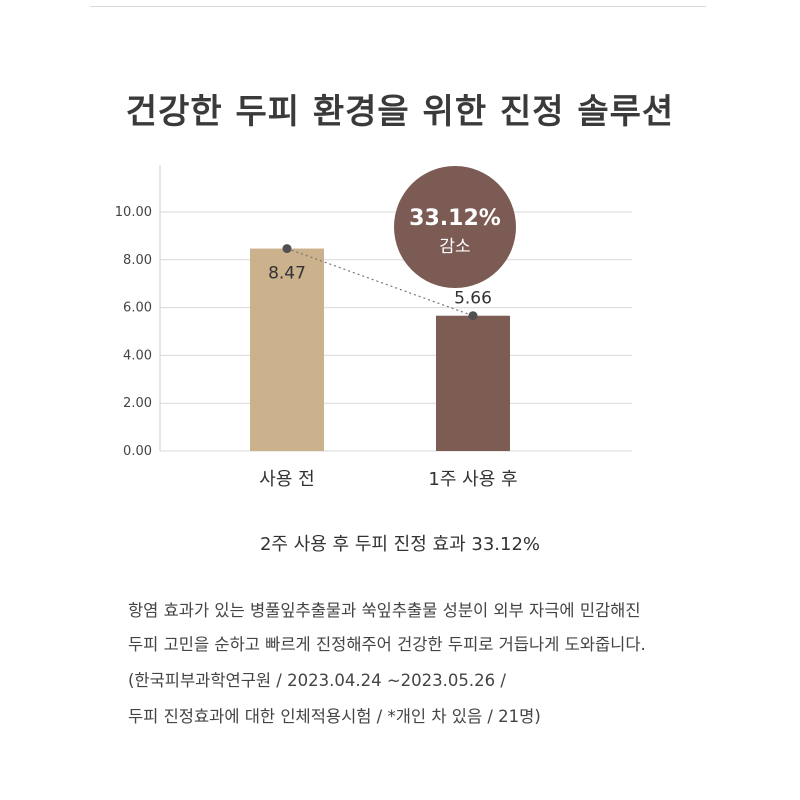 The height and width of the screenshot is (800, 800). Describe the element at coordinates (387, 644) in the screenshot. I see `description-line-2: 두피 고민을 순하고 빠르게 진정해주어 건강한 두피로 거듭나게 도와줍니다.` at that location.